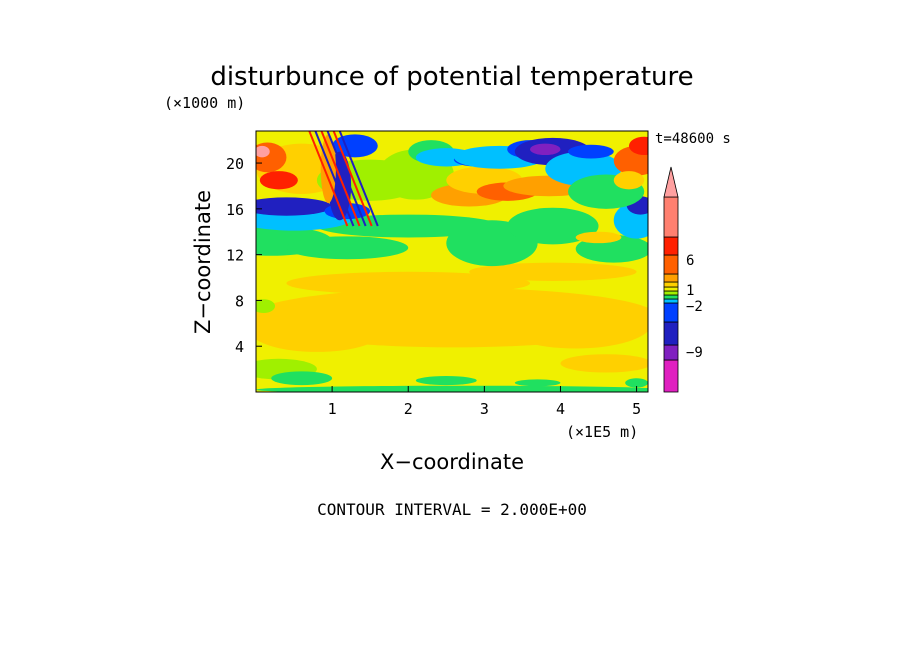 The width and height of the screenshot is (904, 654). I want to click on x-axis-ticks: 1 2 3 4 5, so click(484, 402).